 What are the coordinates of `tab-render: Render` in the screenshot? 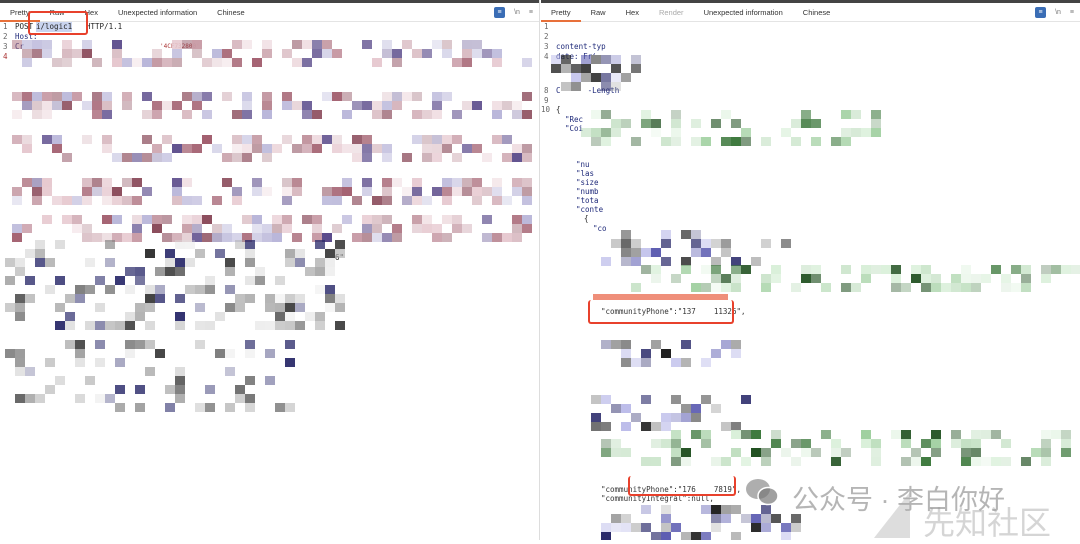 It's located at (671, 12).